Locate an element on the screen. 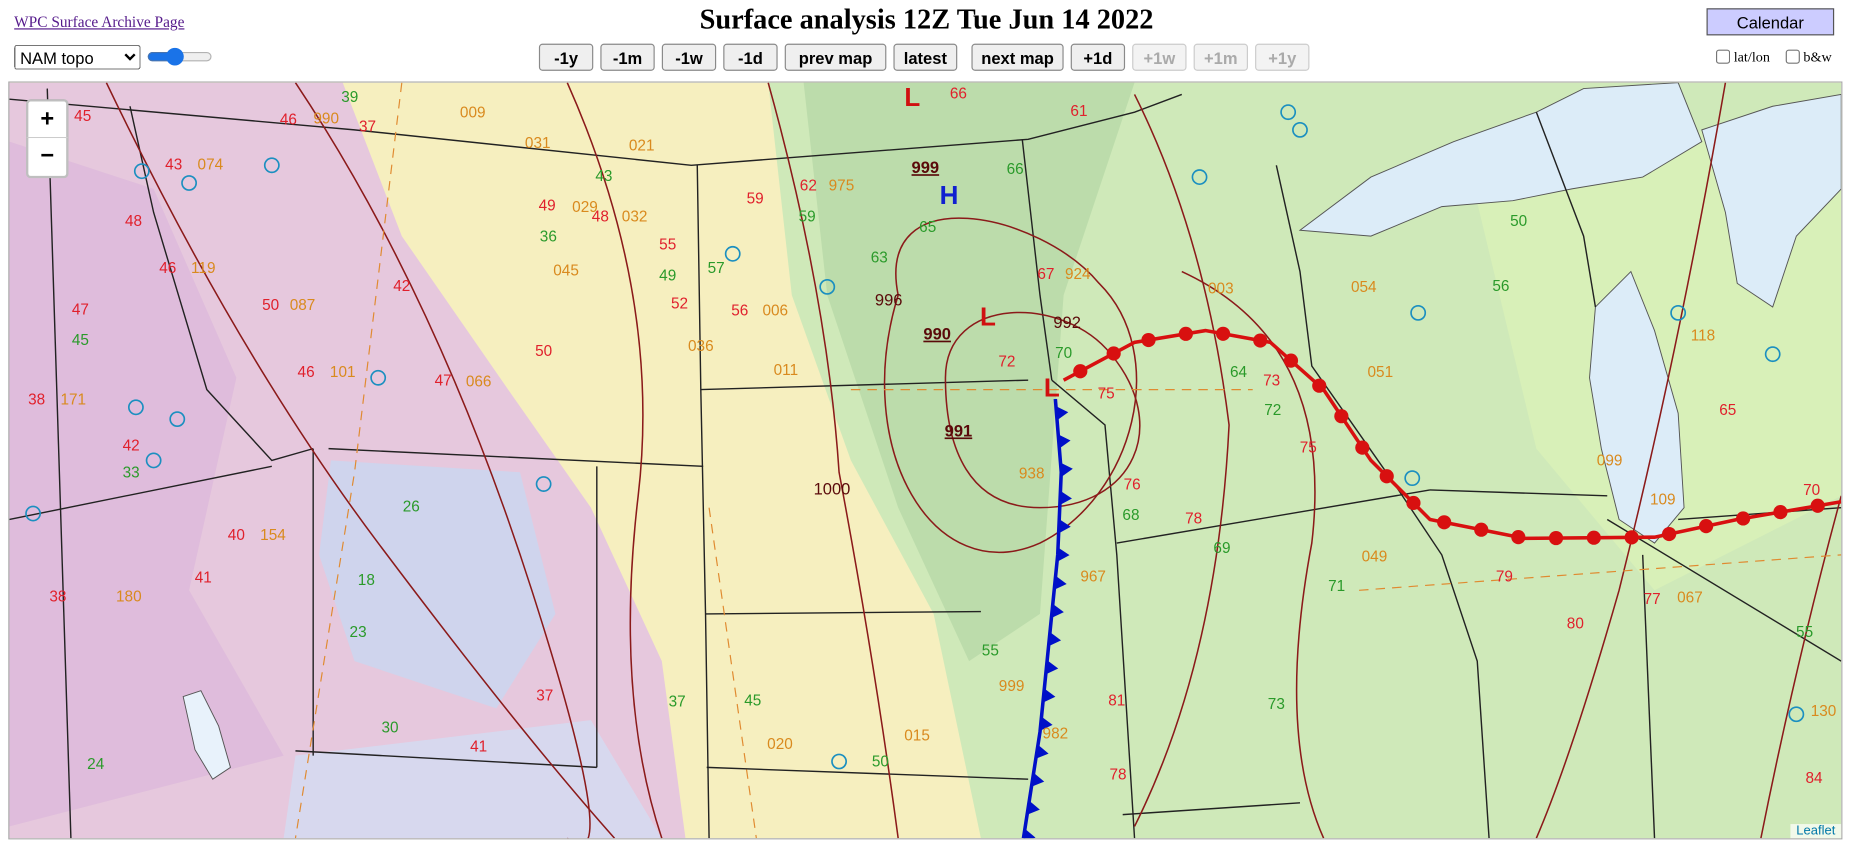  nav-button: +1d is located at coordinates (1098, 57).